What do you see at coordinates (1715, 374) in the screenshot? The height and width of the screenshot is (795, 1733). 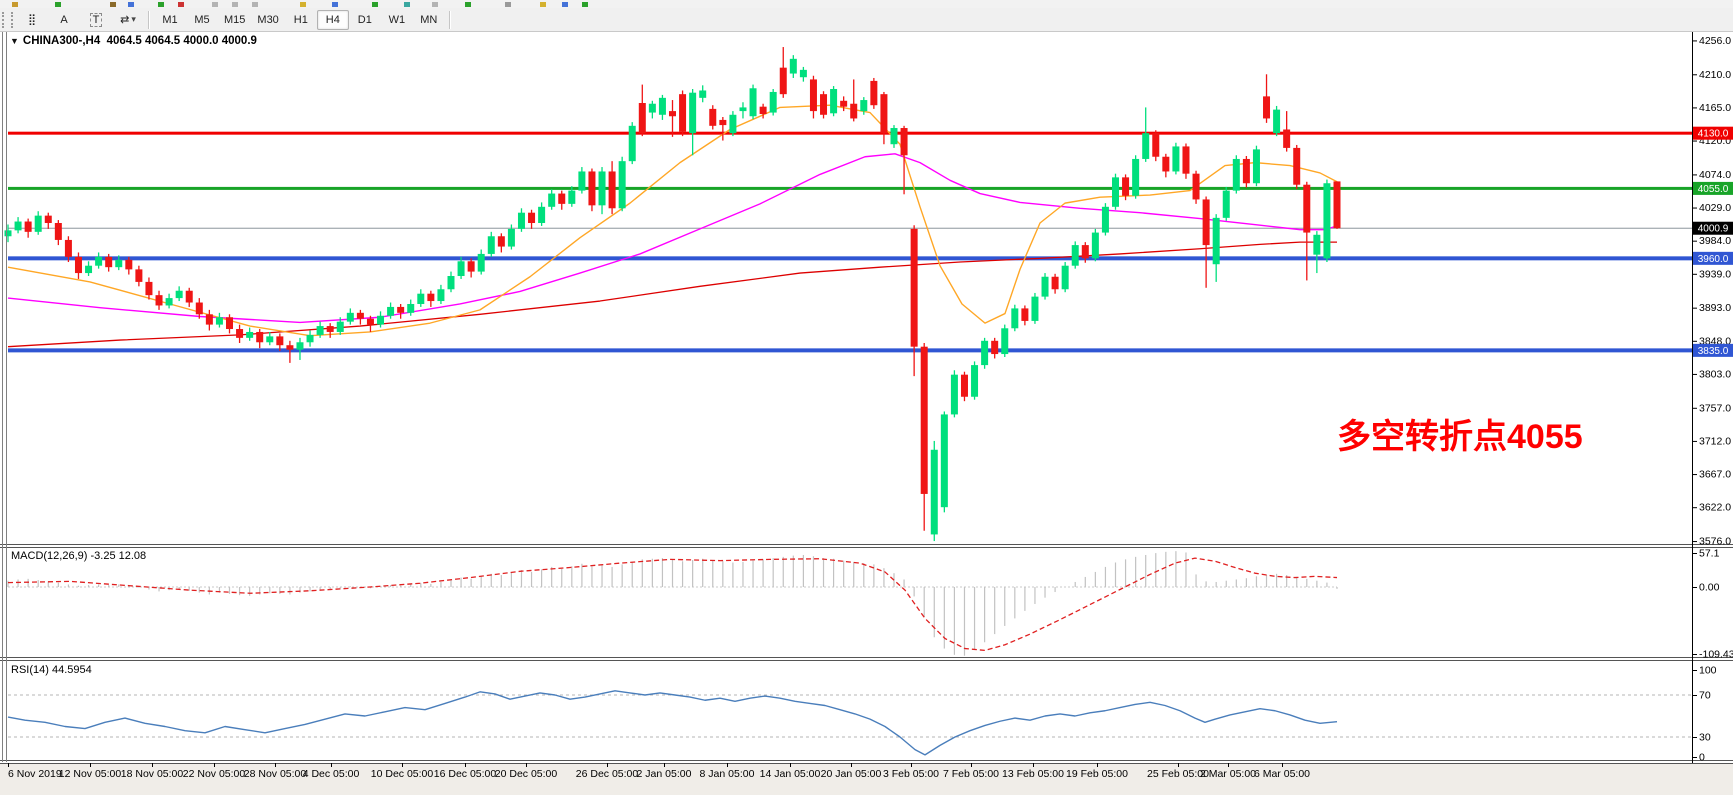 I see `price-axis-label: 3803.0` at bounding box center [1715, 374].